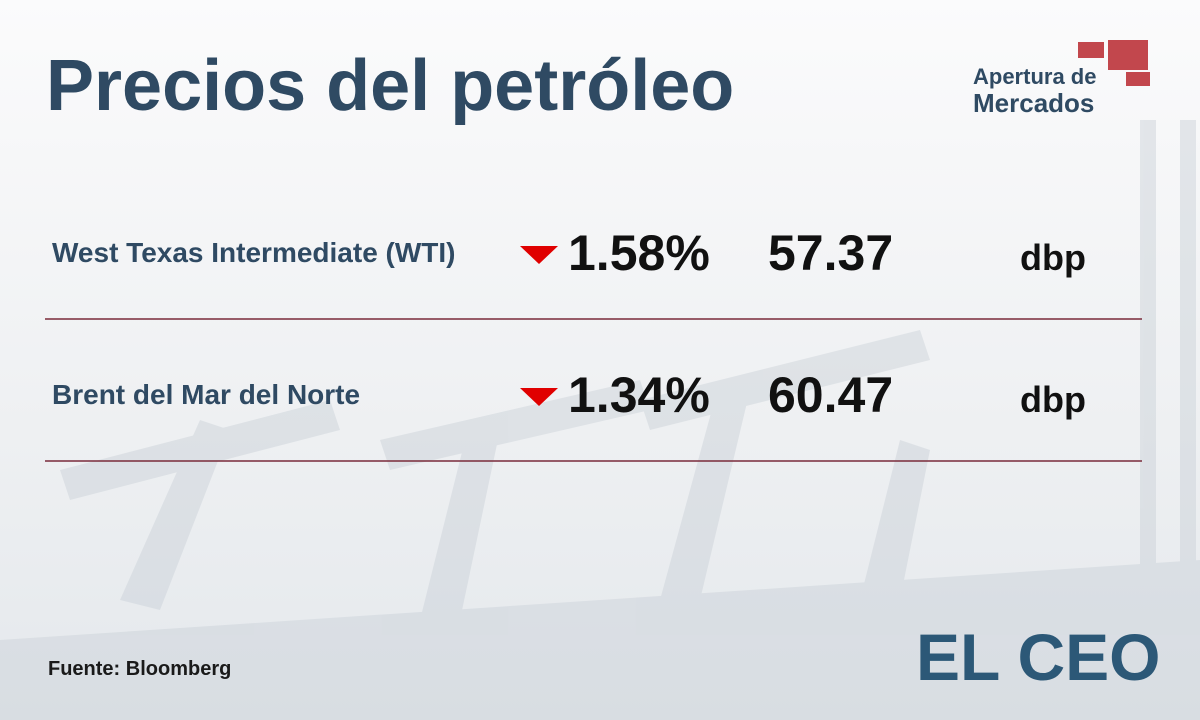 The image size is (1200, 720). I want to click on row-name: West Texas Intermediate (WTI), so click(254, 252).